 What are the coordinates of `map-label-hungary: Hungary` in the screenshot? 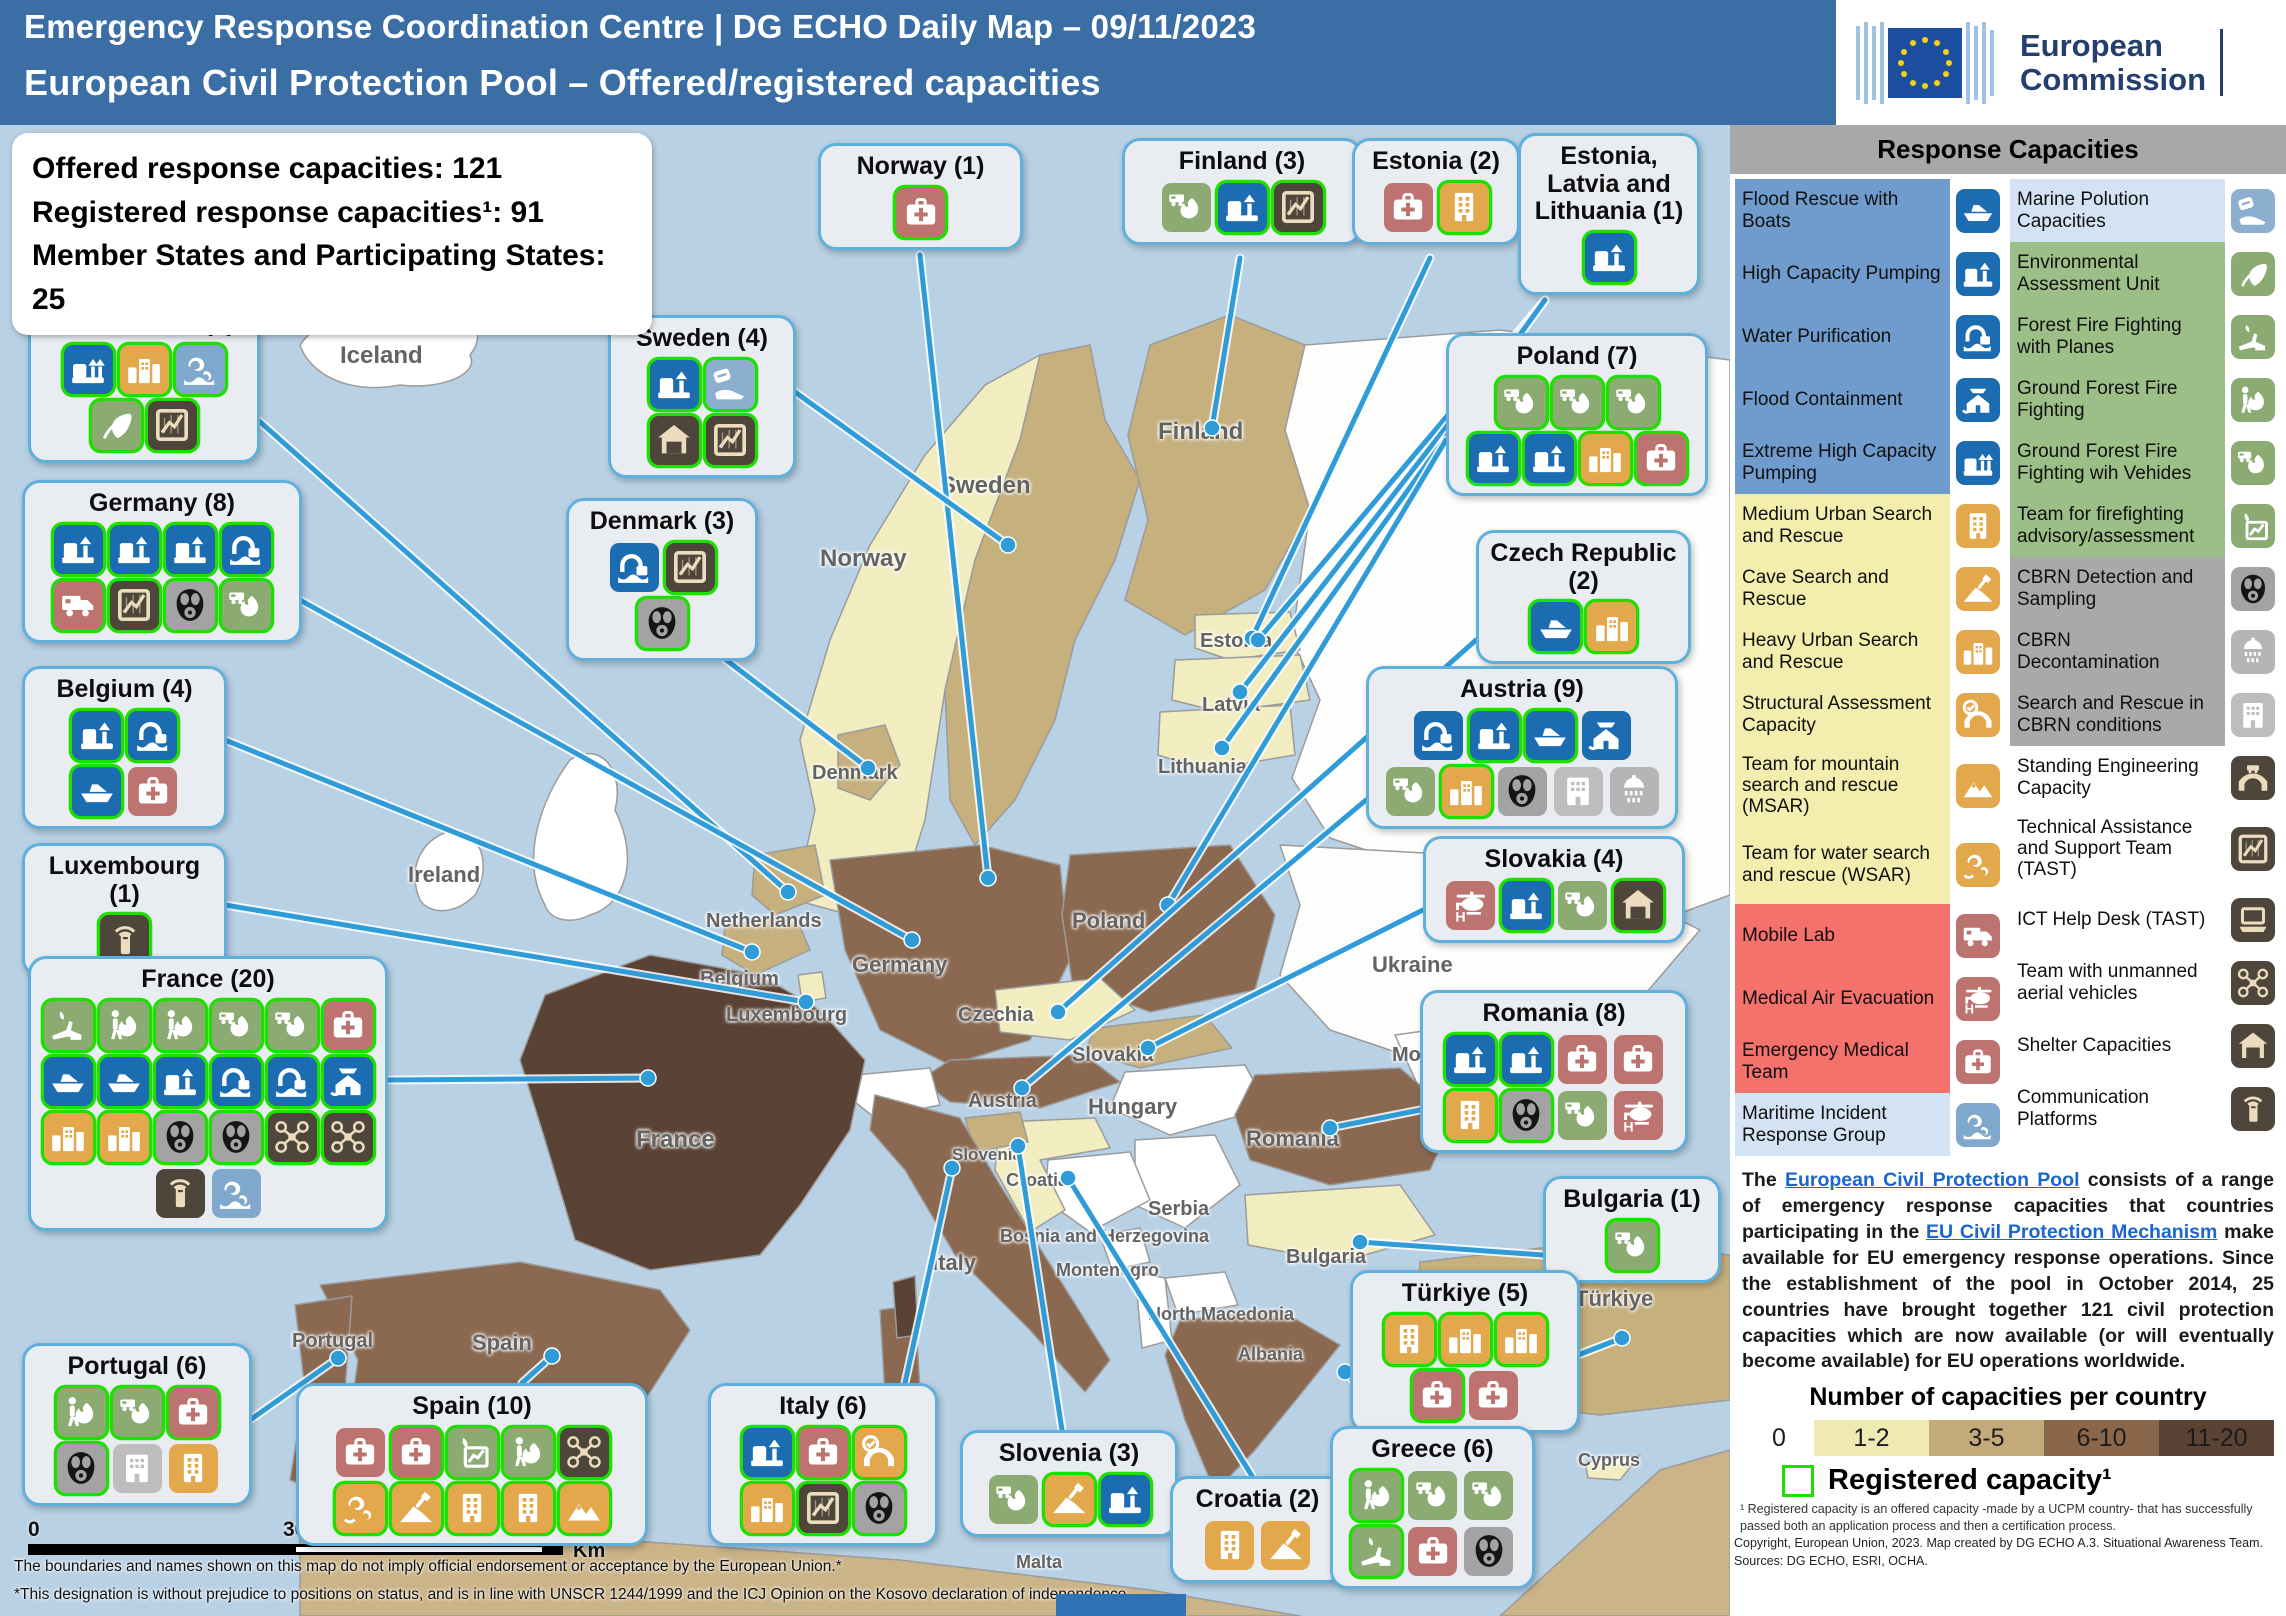 It's located at (1133, 1106).